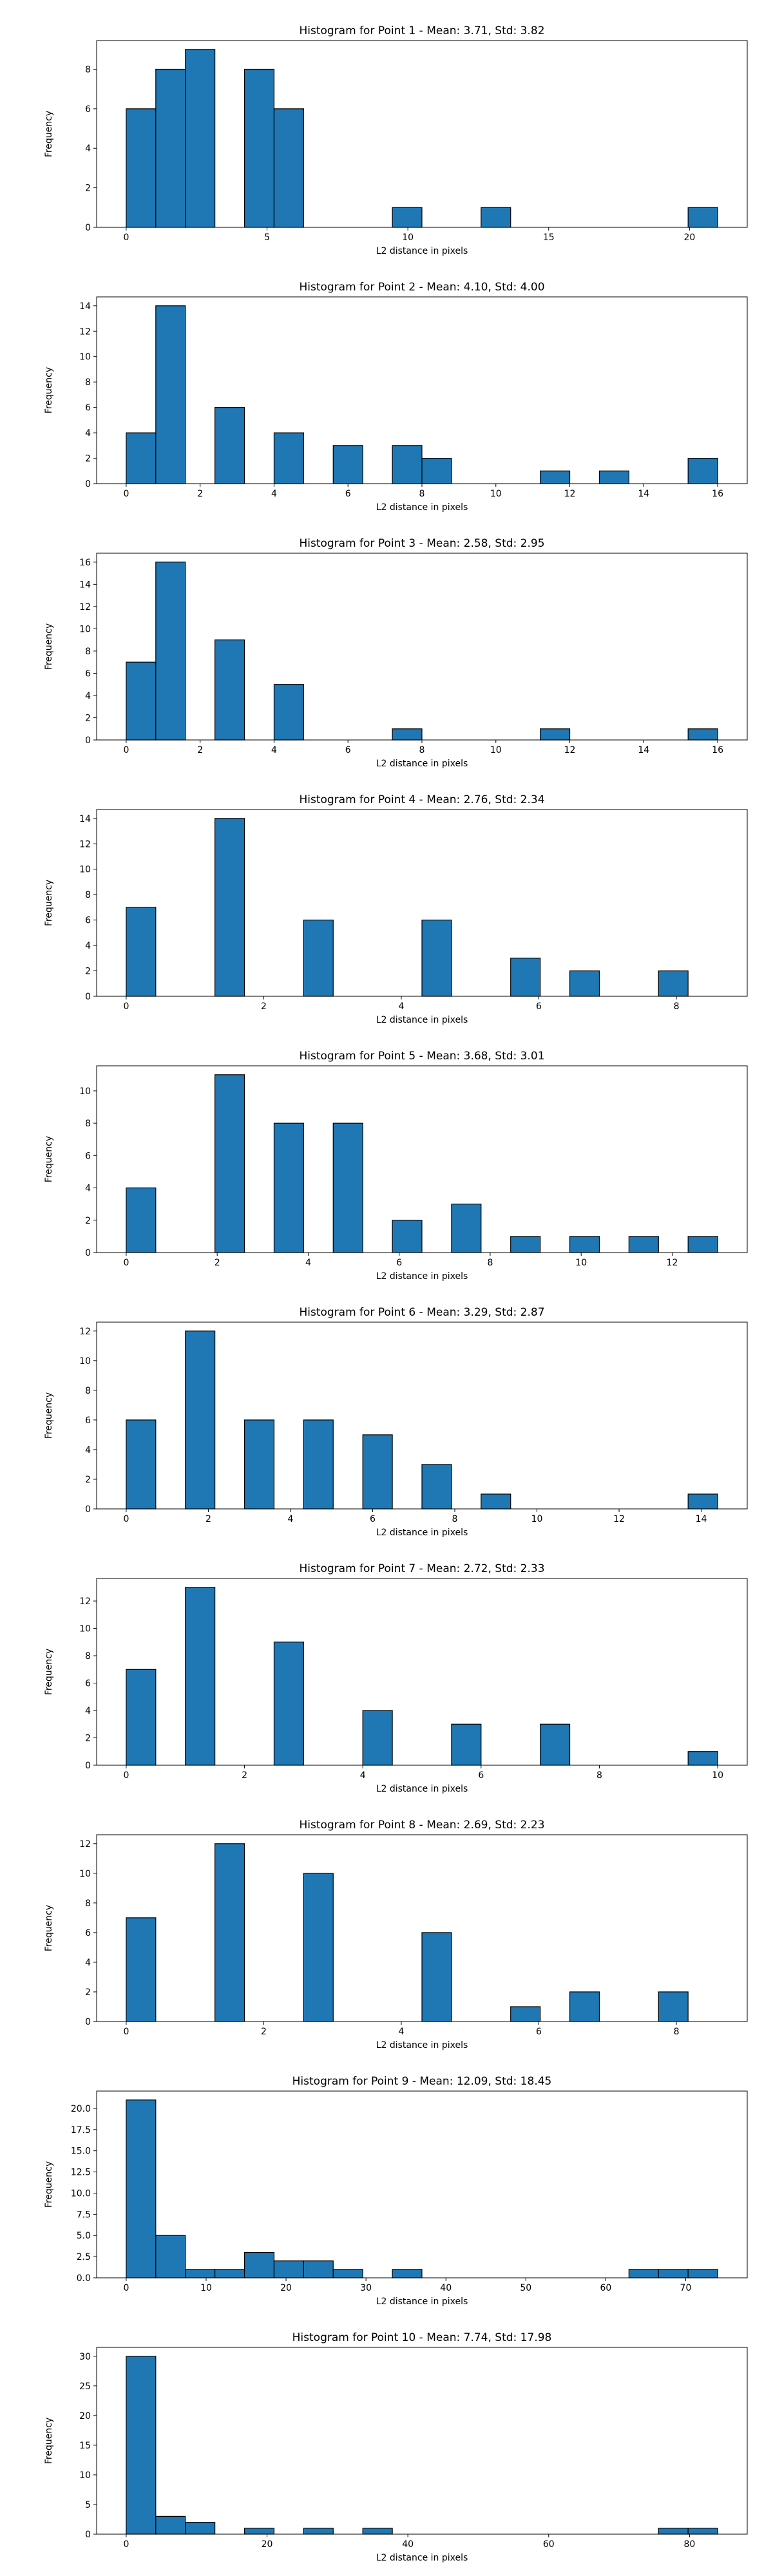  I want to click on y-tick-label: 30, so click(85, 2357).